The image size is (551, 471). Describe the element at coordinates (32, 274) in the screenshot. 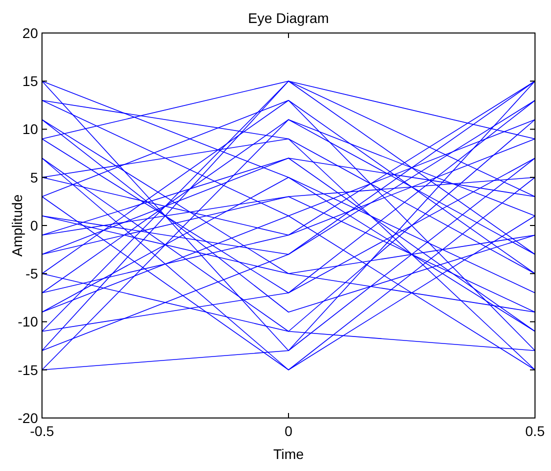

I see `y-tick-label: -5` at that location.